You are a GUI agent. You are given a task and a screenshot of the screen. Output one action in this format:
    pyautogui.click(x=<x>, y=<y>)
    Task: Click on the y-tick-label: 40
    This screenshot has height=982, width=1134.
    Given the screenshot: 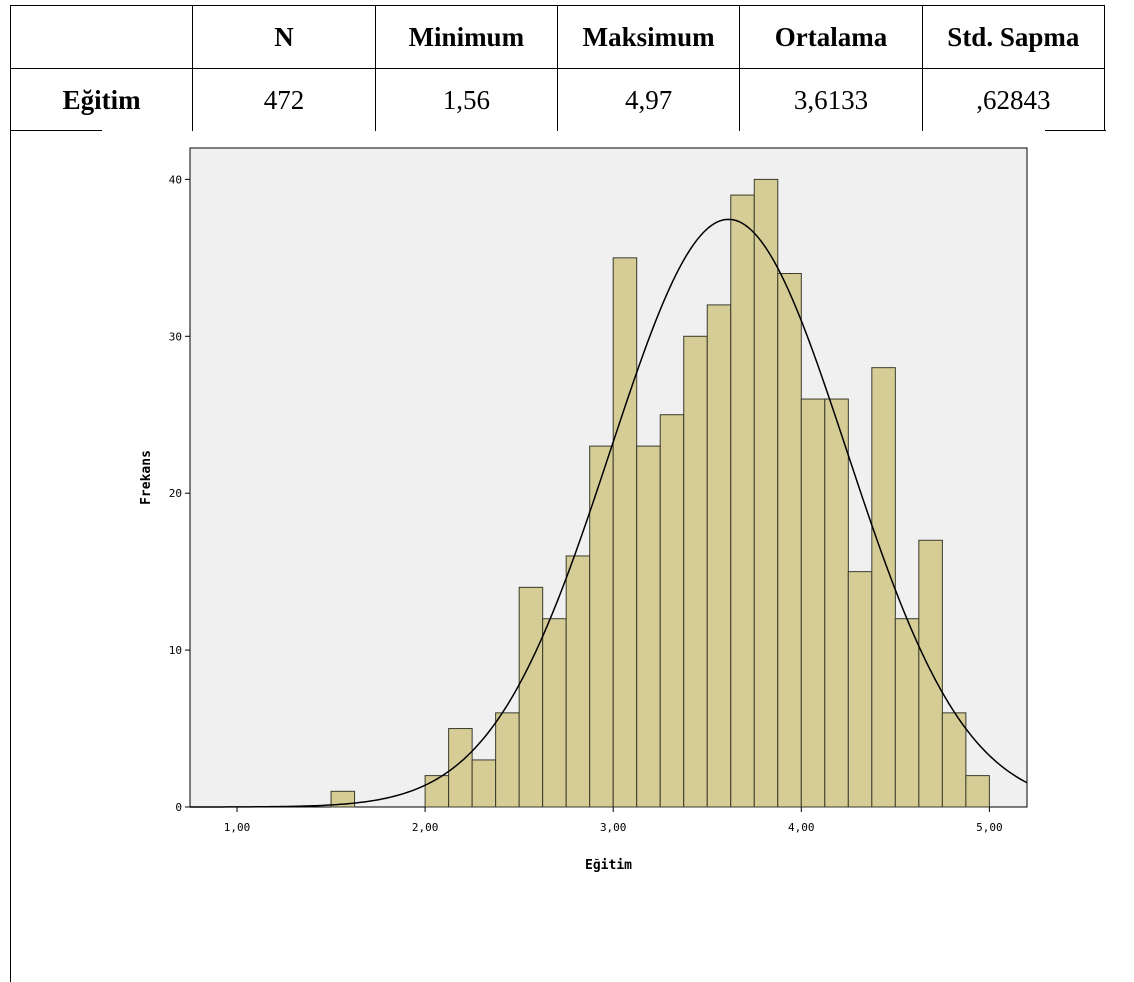 What is the action you would take?
    pyautogui.click(x=175, y=179)
    